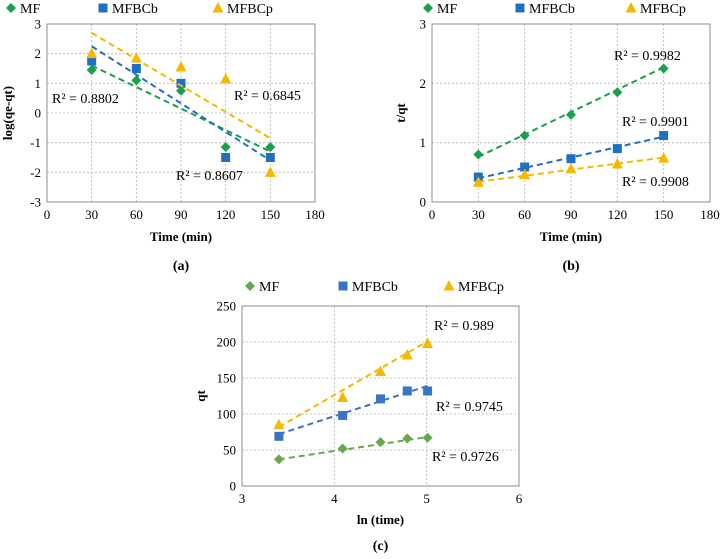  Describe the element at coordinates (227, 342) in the screenshot. I see `y-tick-label: 200` at that location.